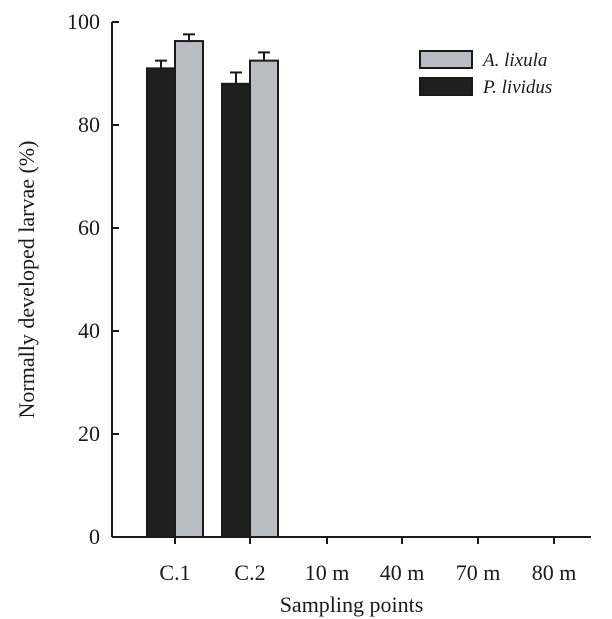  Describe the element at coordinates (174, 572) in the screenshot. I see `x-tick-label: C.1` at that location.